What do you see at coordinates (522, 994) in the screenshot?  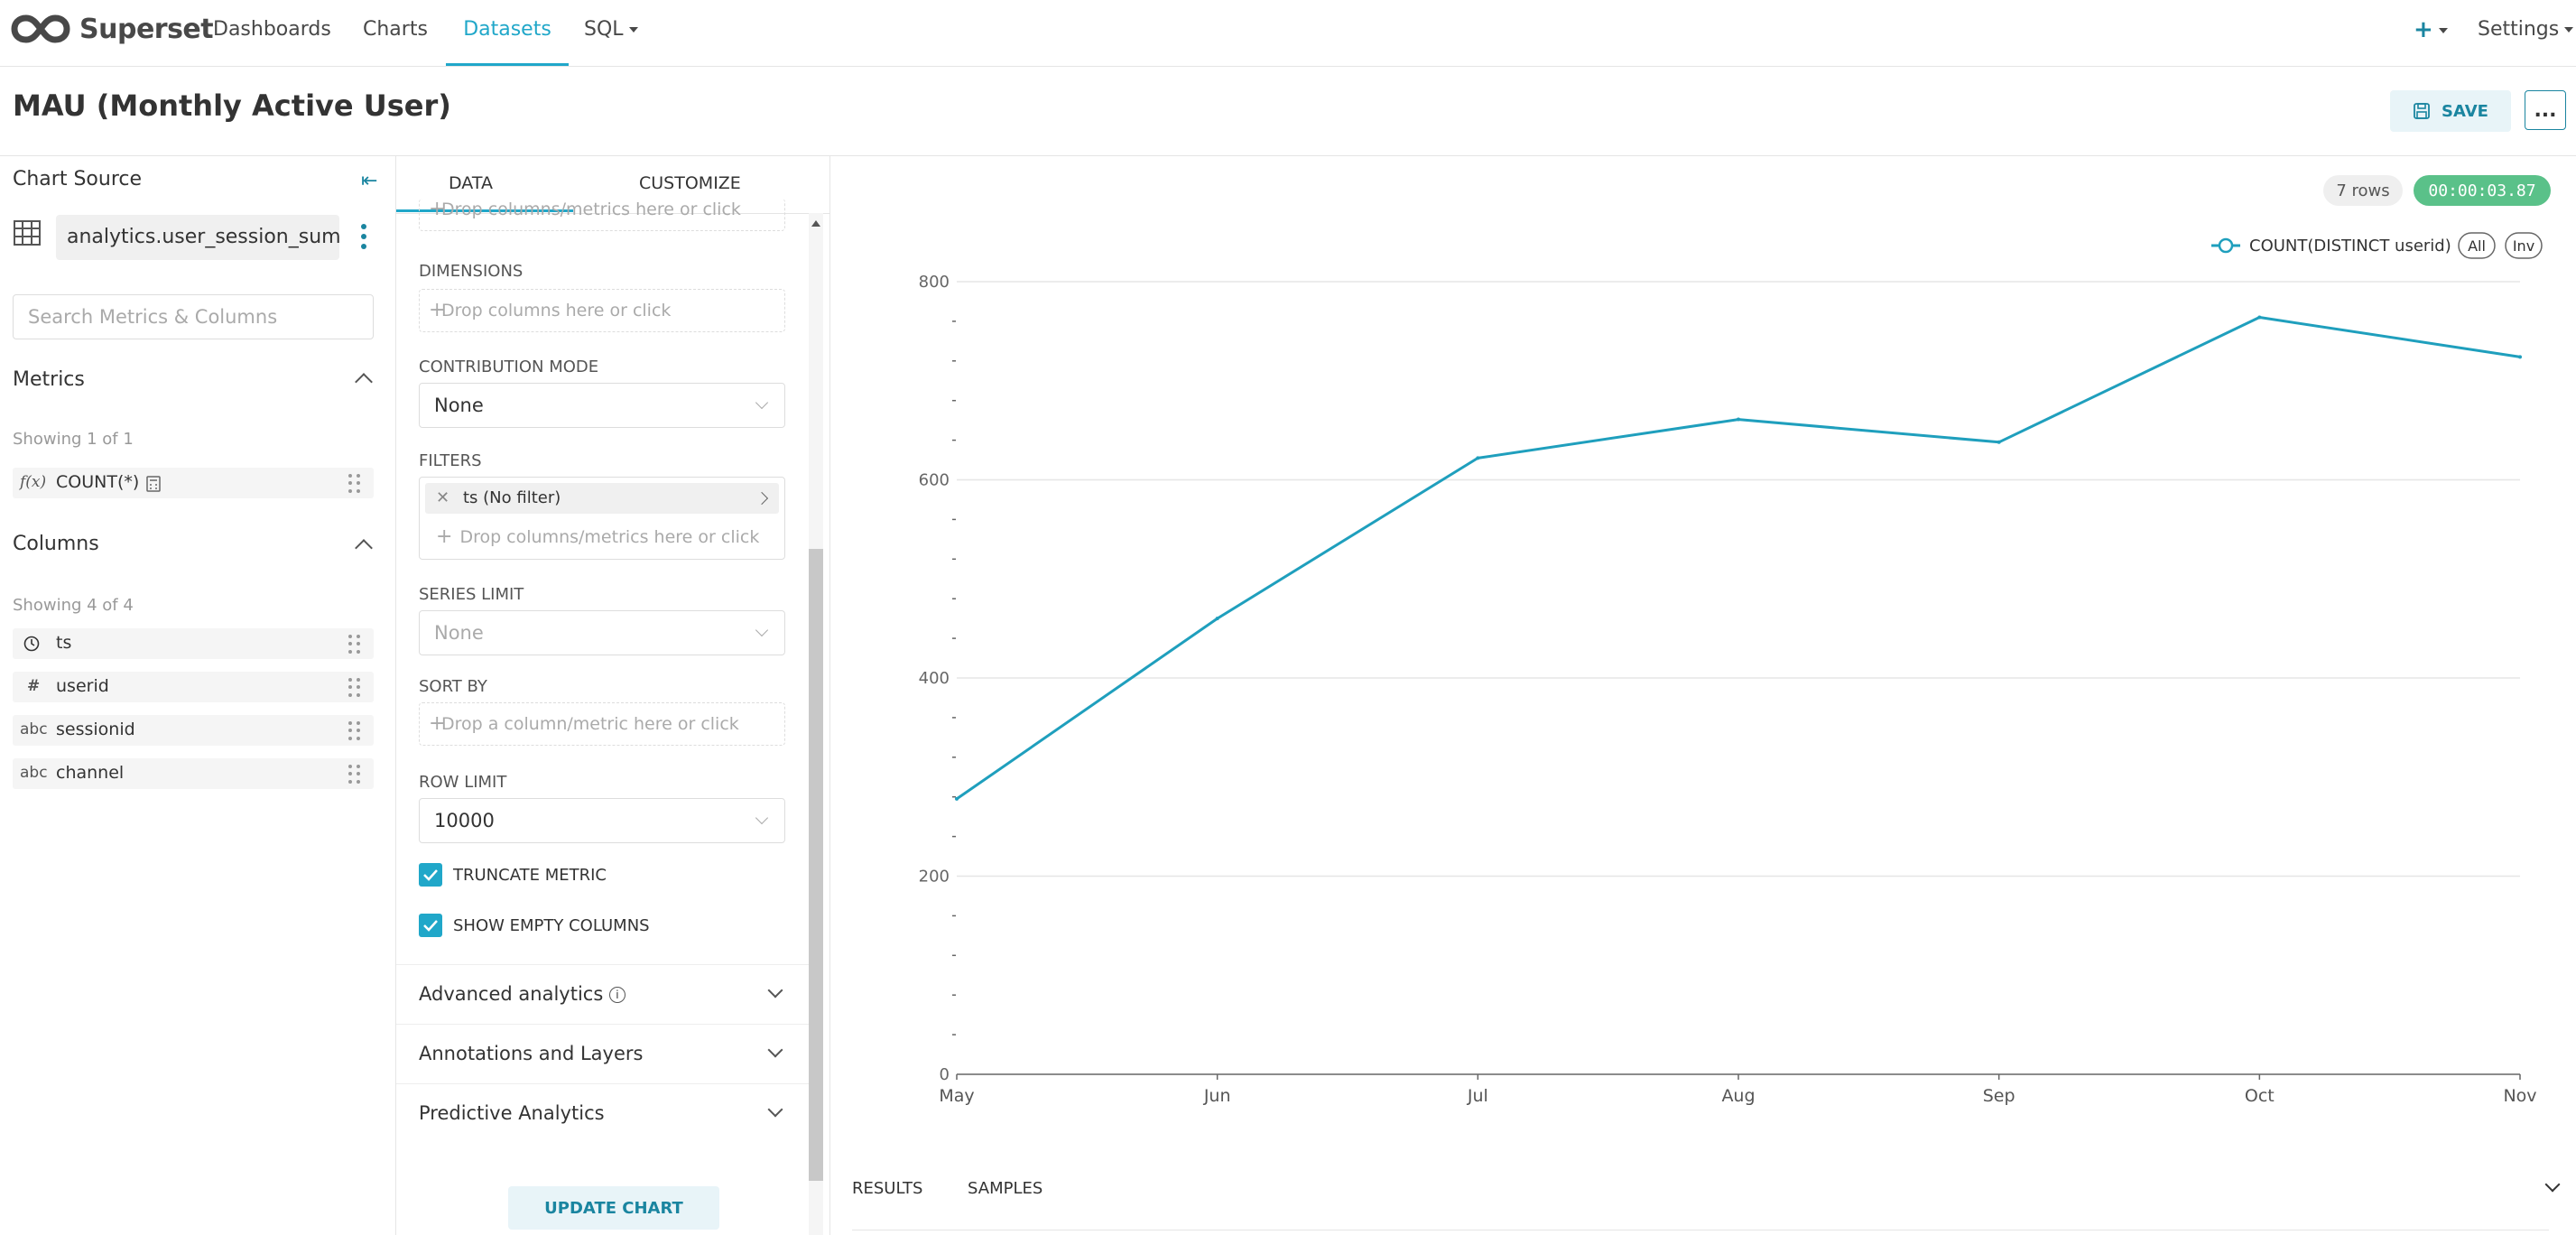 I see `section-label: Advanced analytics i` at bounding box center [522, 994].